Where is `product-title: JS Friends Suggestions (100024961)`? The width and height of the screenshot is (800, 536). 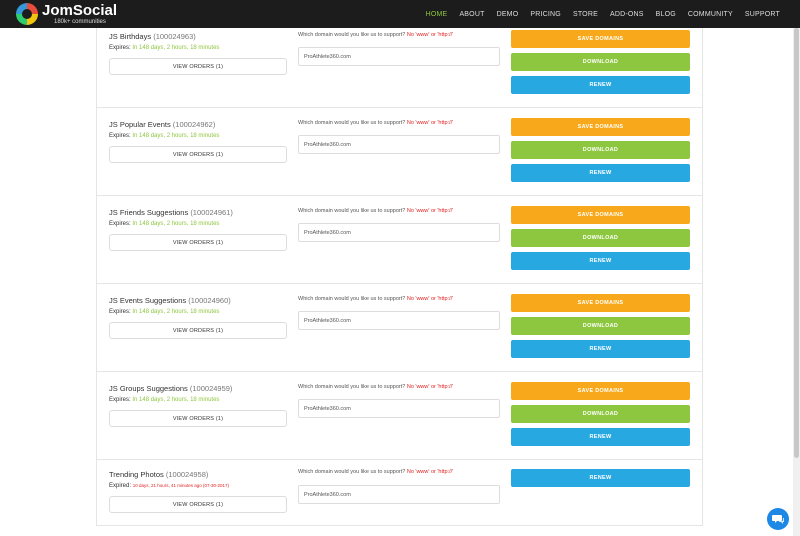
product-title: JS Friends Suggestions (100024961) is located at coordinates (171, 212).